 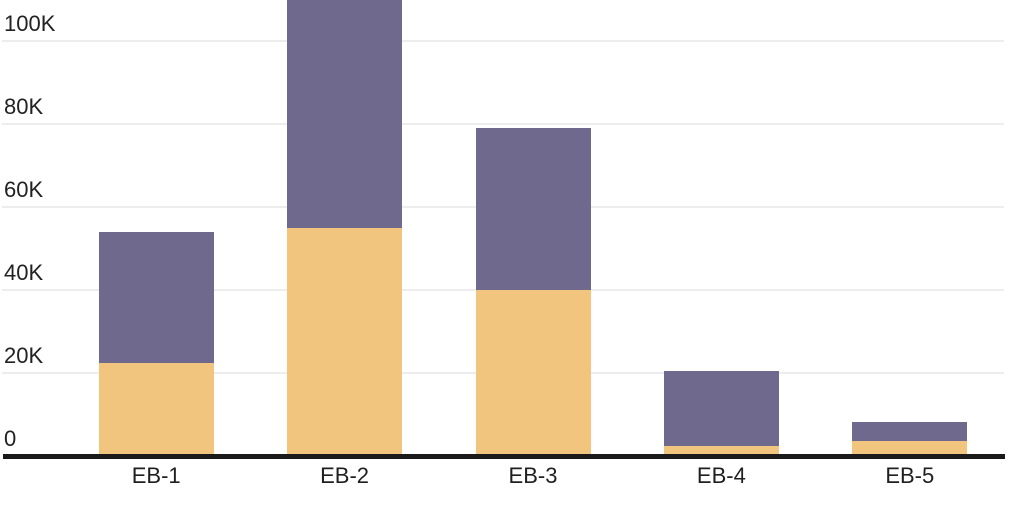 I want to click on bar-segment-eb-1-top-series-purple, so click(x=156, y=297).